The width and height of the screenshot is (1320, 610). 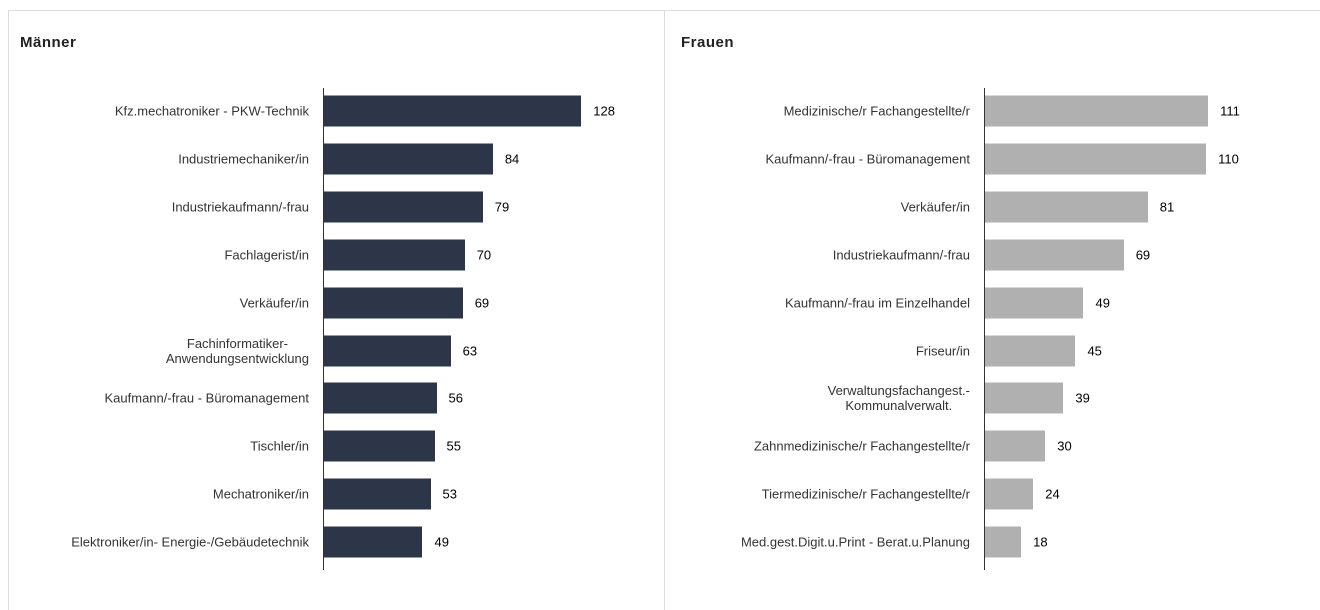 What do you see at coordinates (855, 542) in the screenshot?
I see `category-label: Med.gest.Digit.u.Print - Berat.u.Planung` at bounding box center [855, 542].